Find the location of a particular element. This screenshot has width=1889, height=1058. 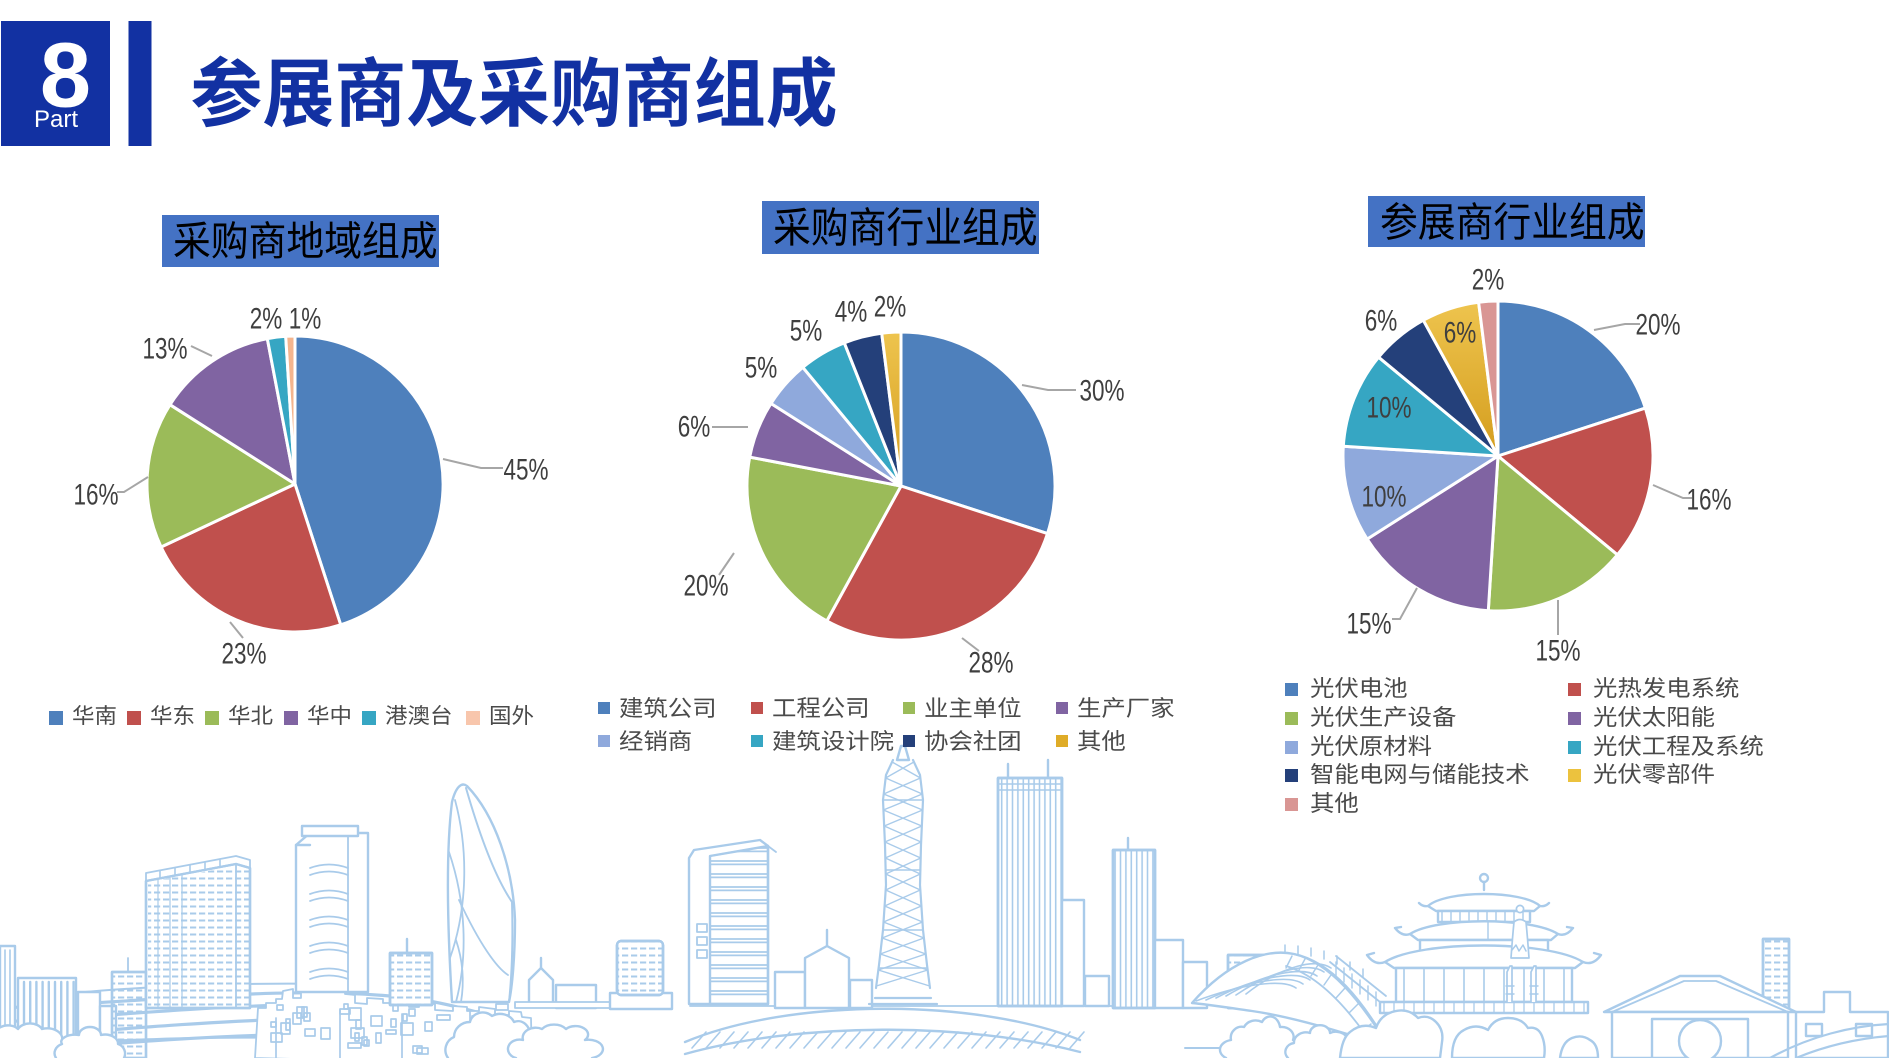

svg-text: 13% is located at coordinates (164, 348).